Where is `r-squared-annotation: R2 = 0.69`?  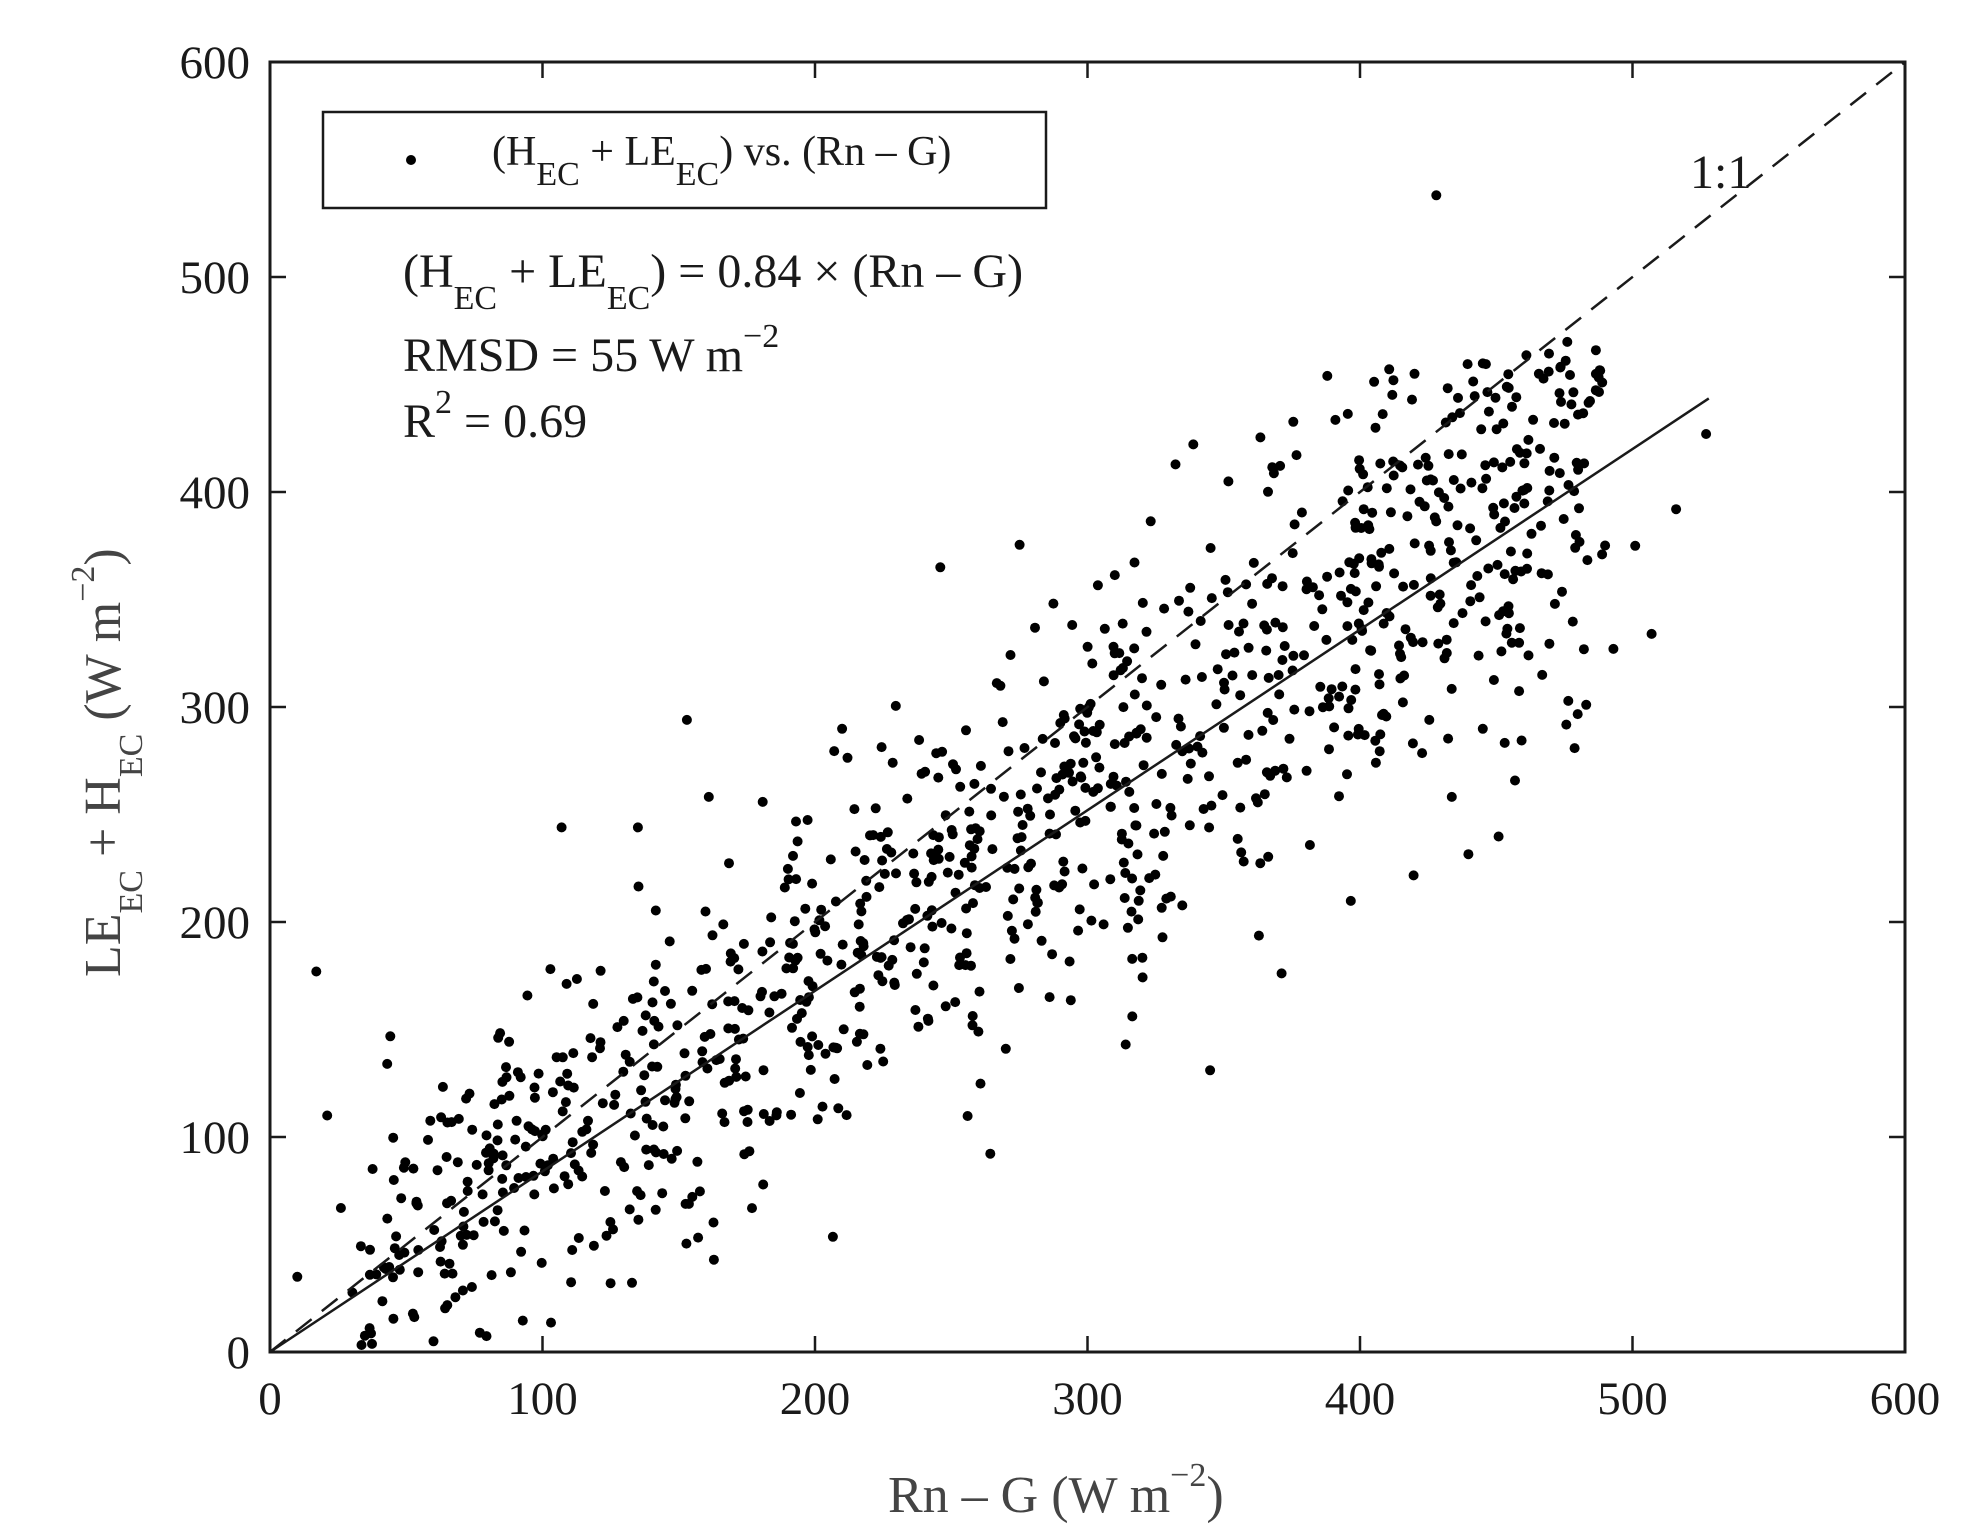
r-squared-annotation: R2 = 0.69 is located at coordinates (495, 416).